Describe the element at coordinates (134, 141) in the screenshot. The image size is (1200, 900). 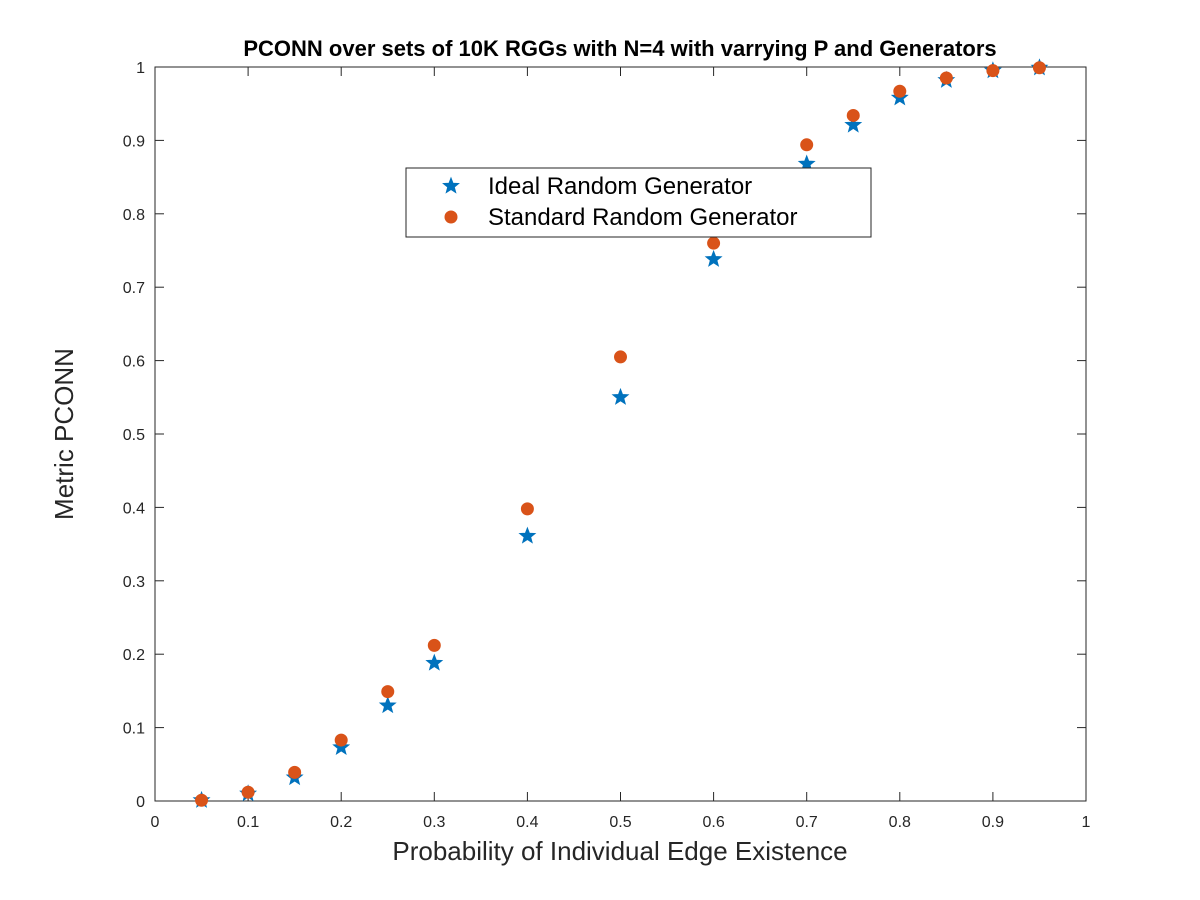
I see `y-tick-label: 0.9` at that location.